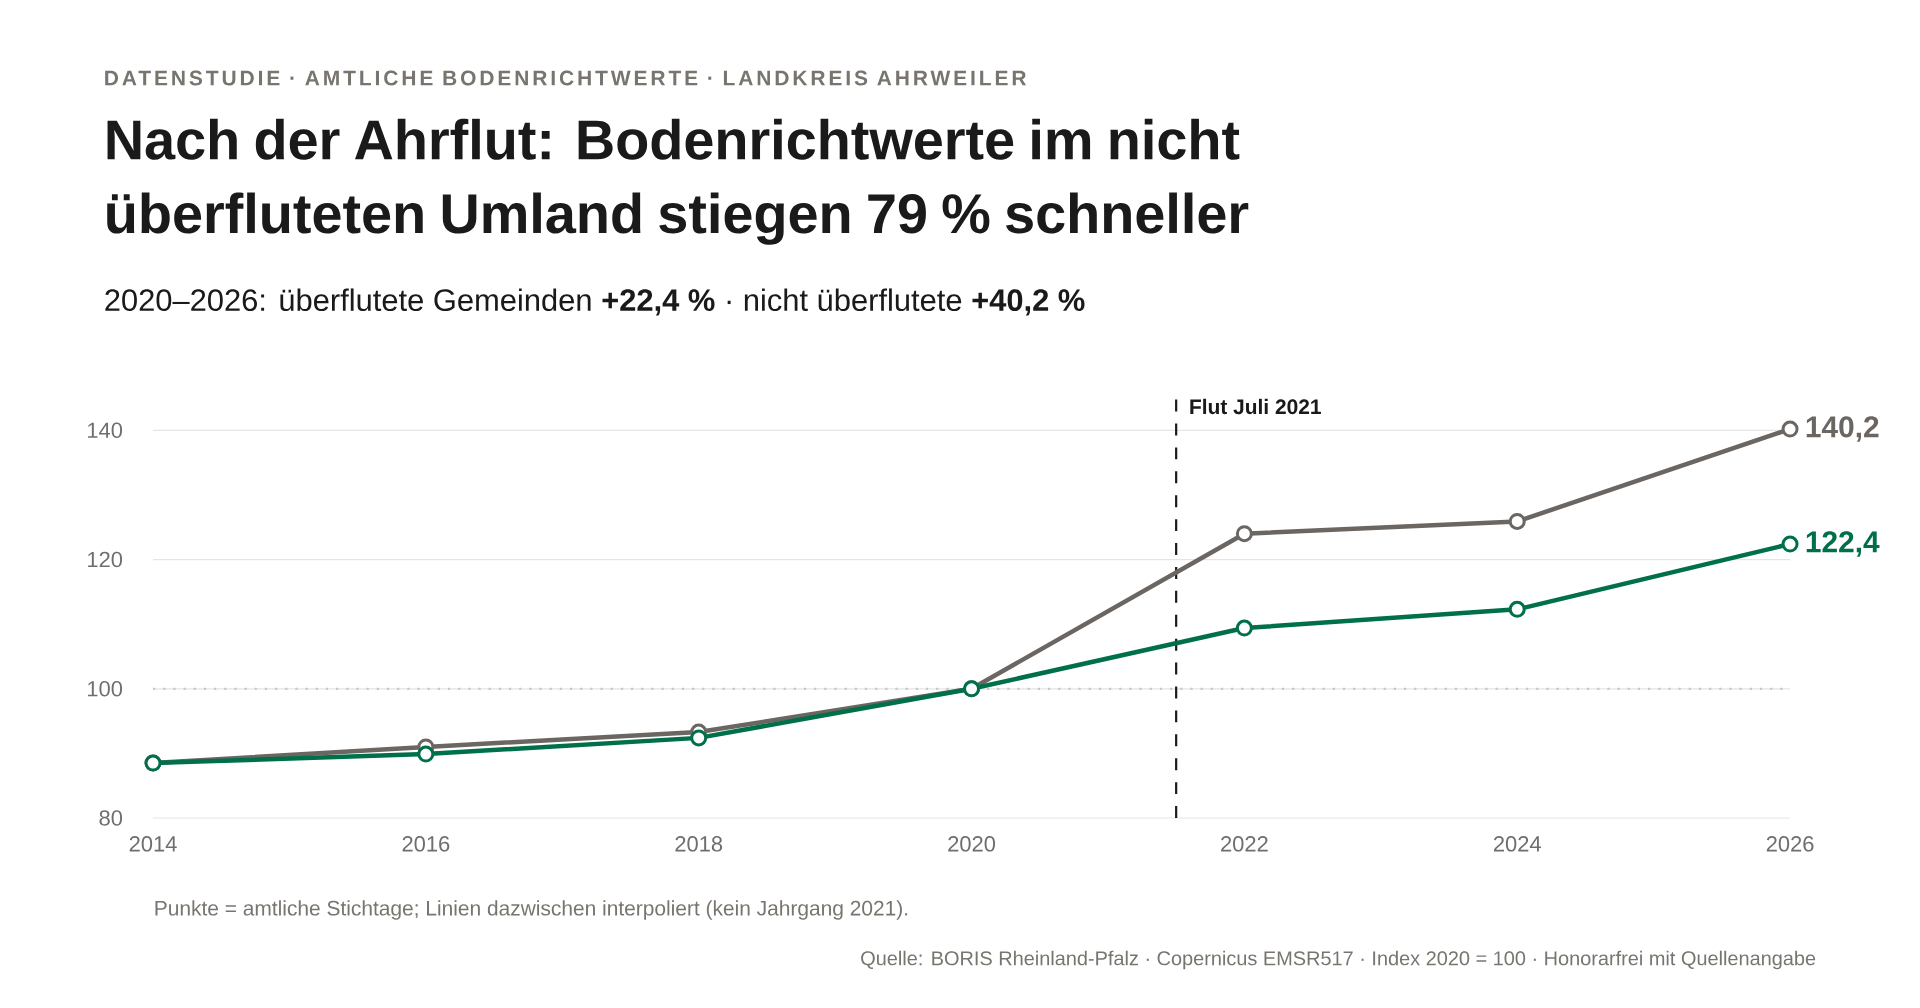 Image resolution: width=1920 pixels, height=1008 pixels. Describe the element at coordinates (111, 818) in the screenshot. I see `y-tick-label: 80` at that location.